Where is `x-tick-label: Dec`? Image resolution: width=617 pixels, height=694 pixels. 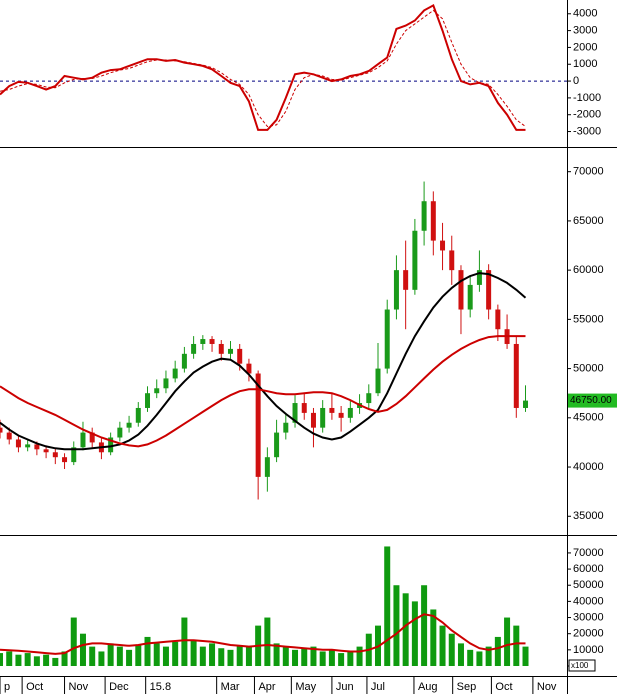
x-tick-label: Dec is located at coordinates (119, 687).